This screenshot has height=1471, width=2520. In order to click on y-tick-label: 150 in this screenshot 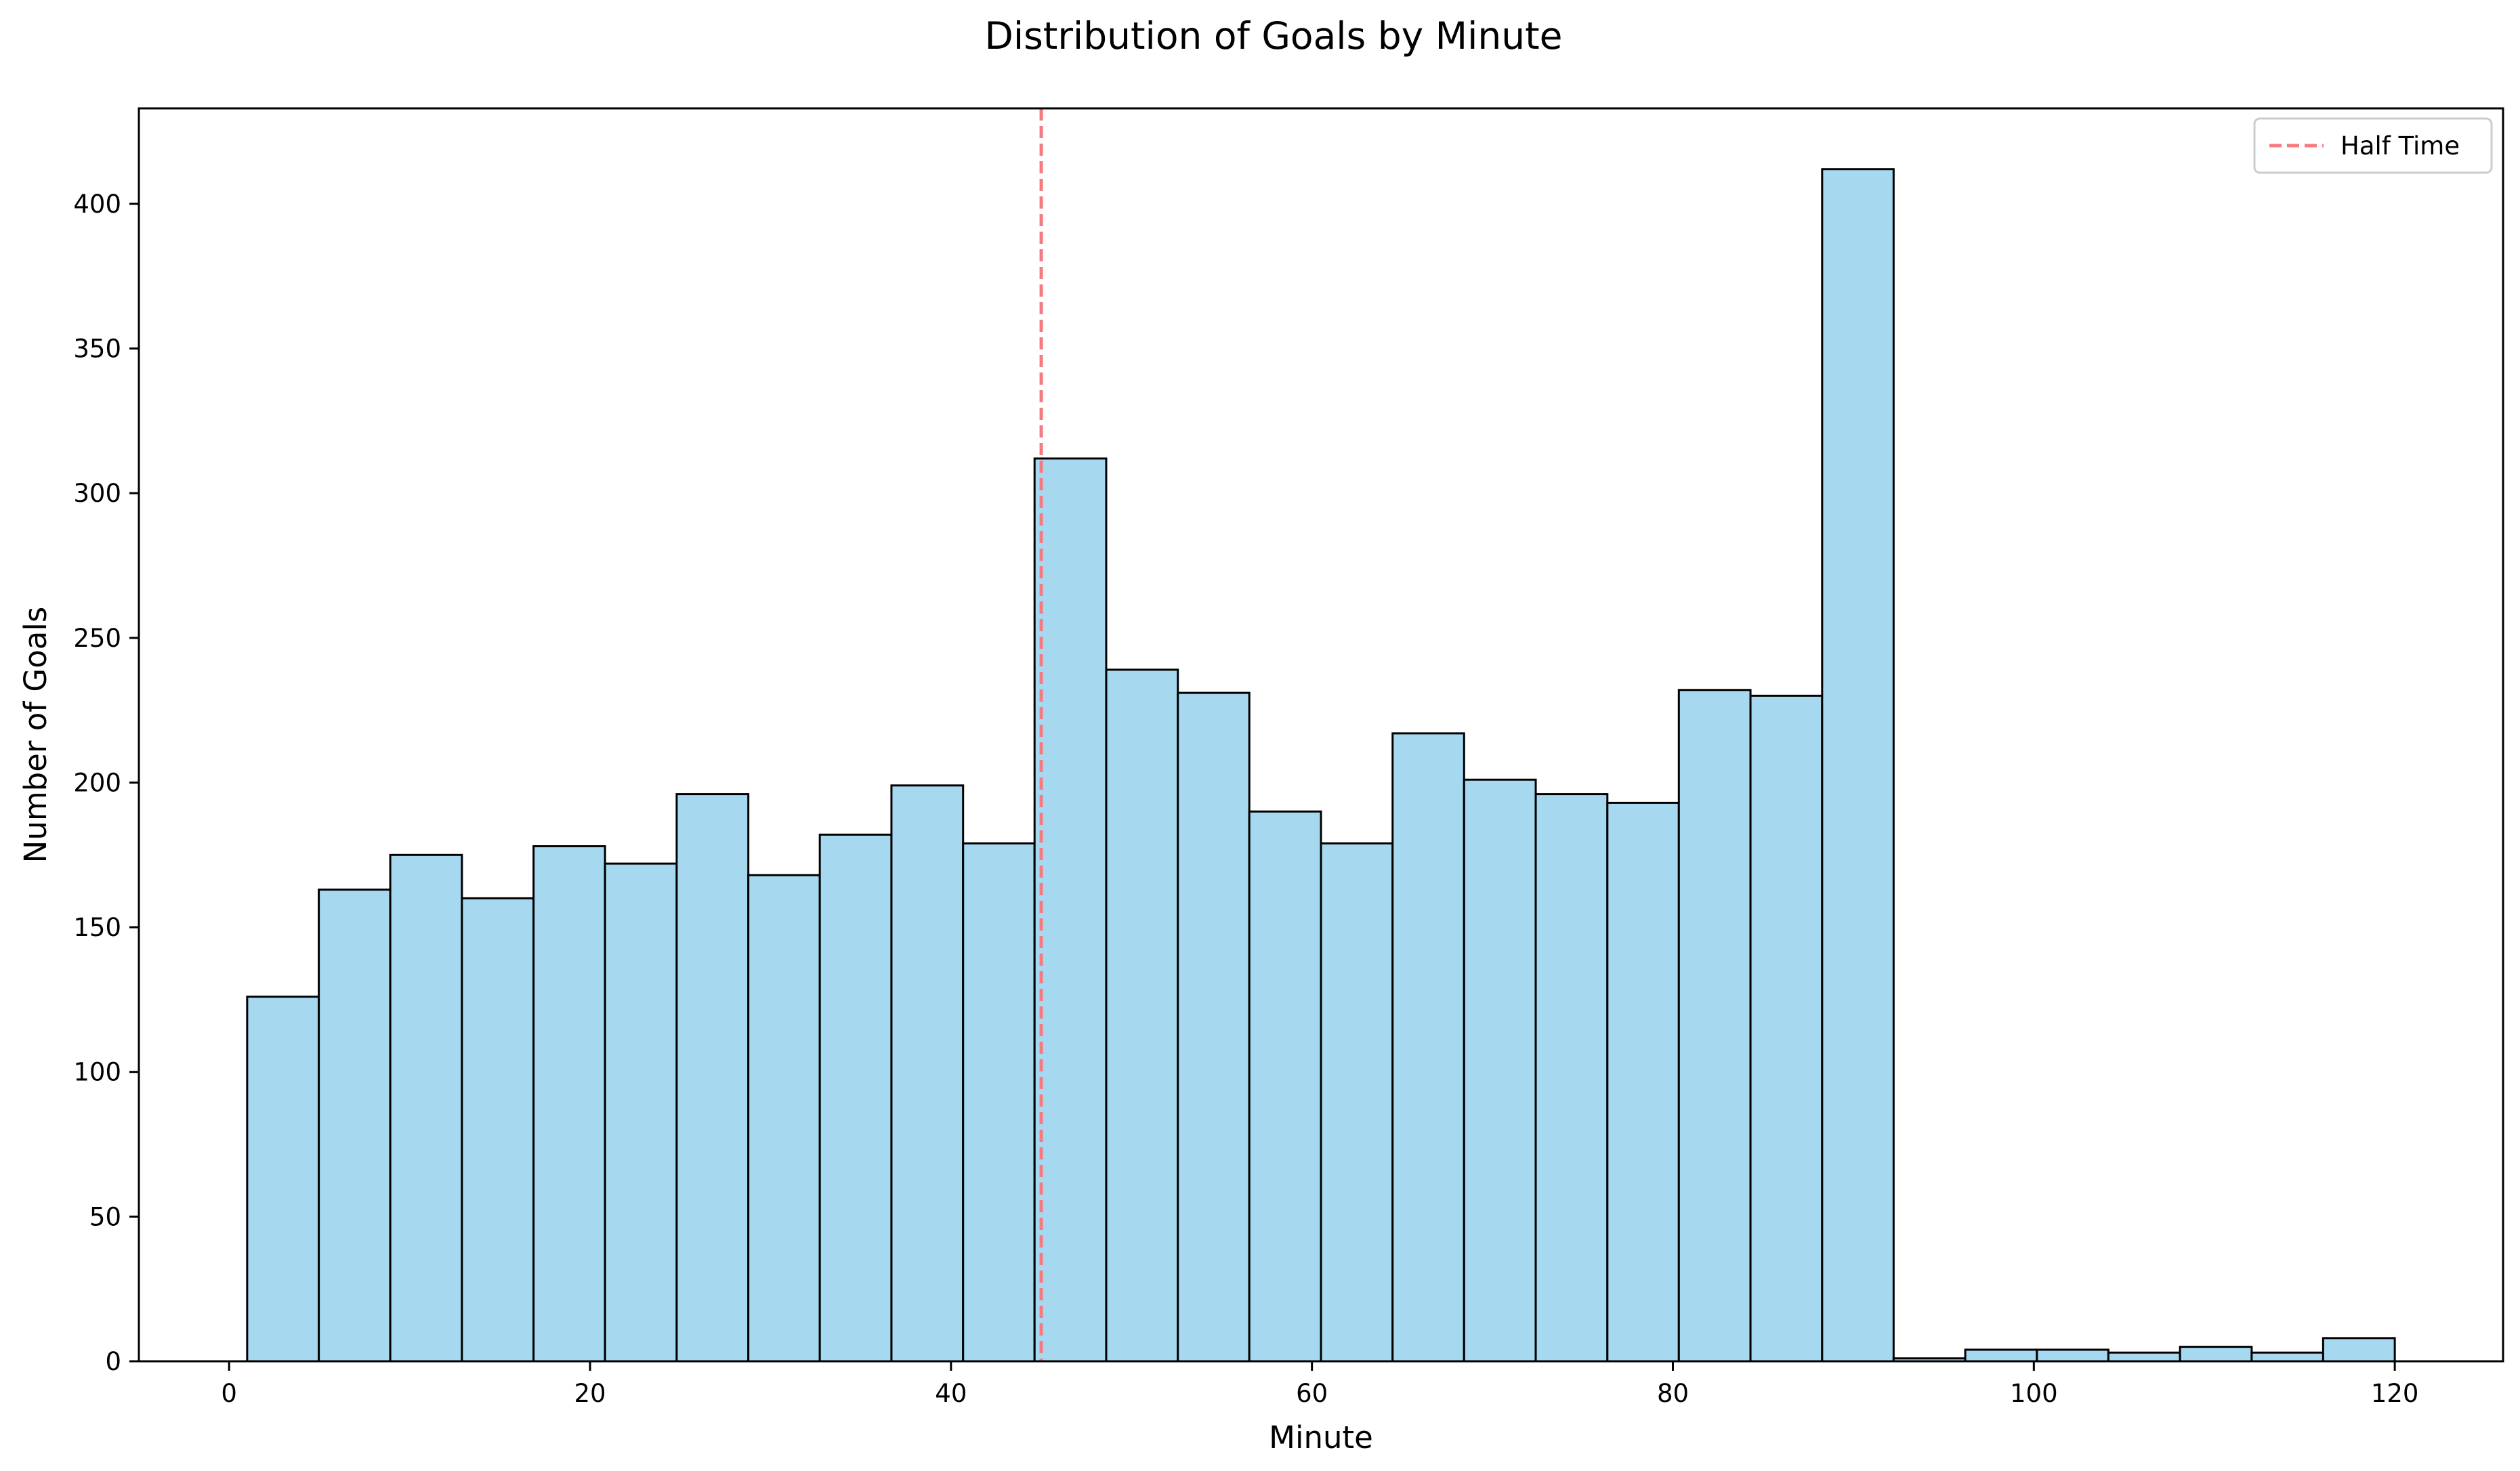, I will do `click(97, 927)`.